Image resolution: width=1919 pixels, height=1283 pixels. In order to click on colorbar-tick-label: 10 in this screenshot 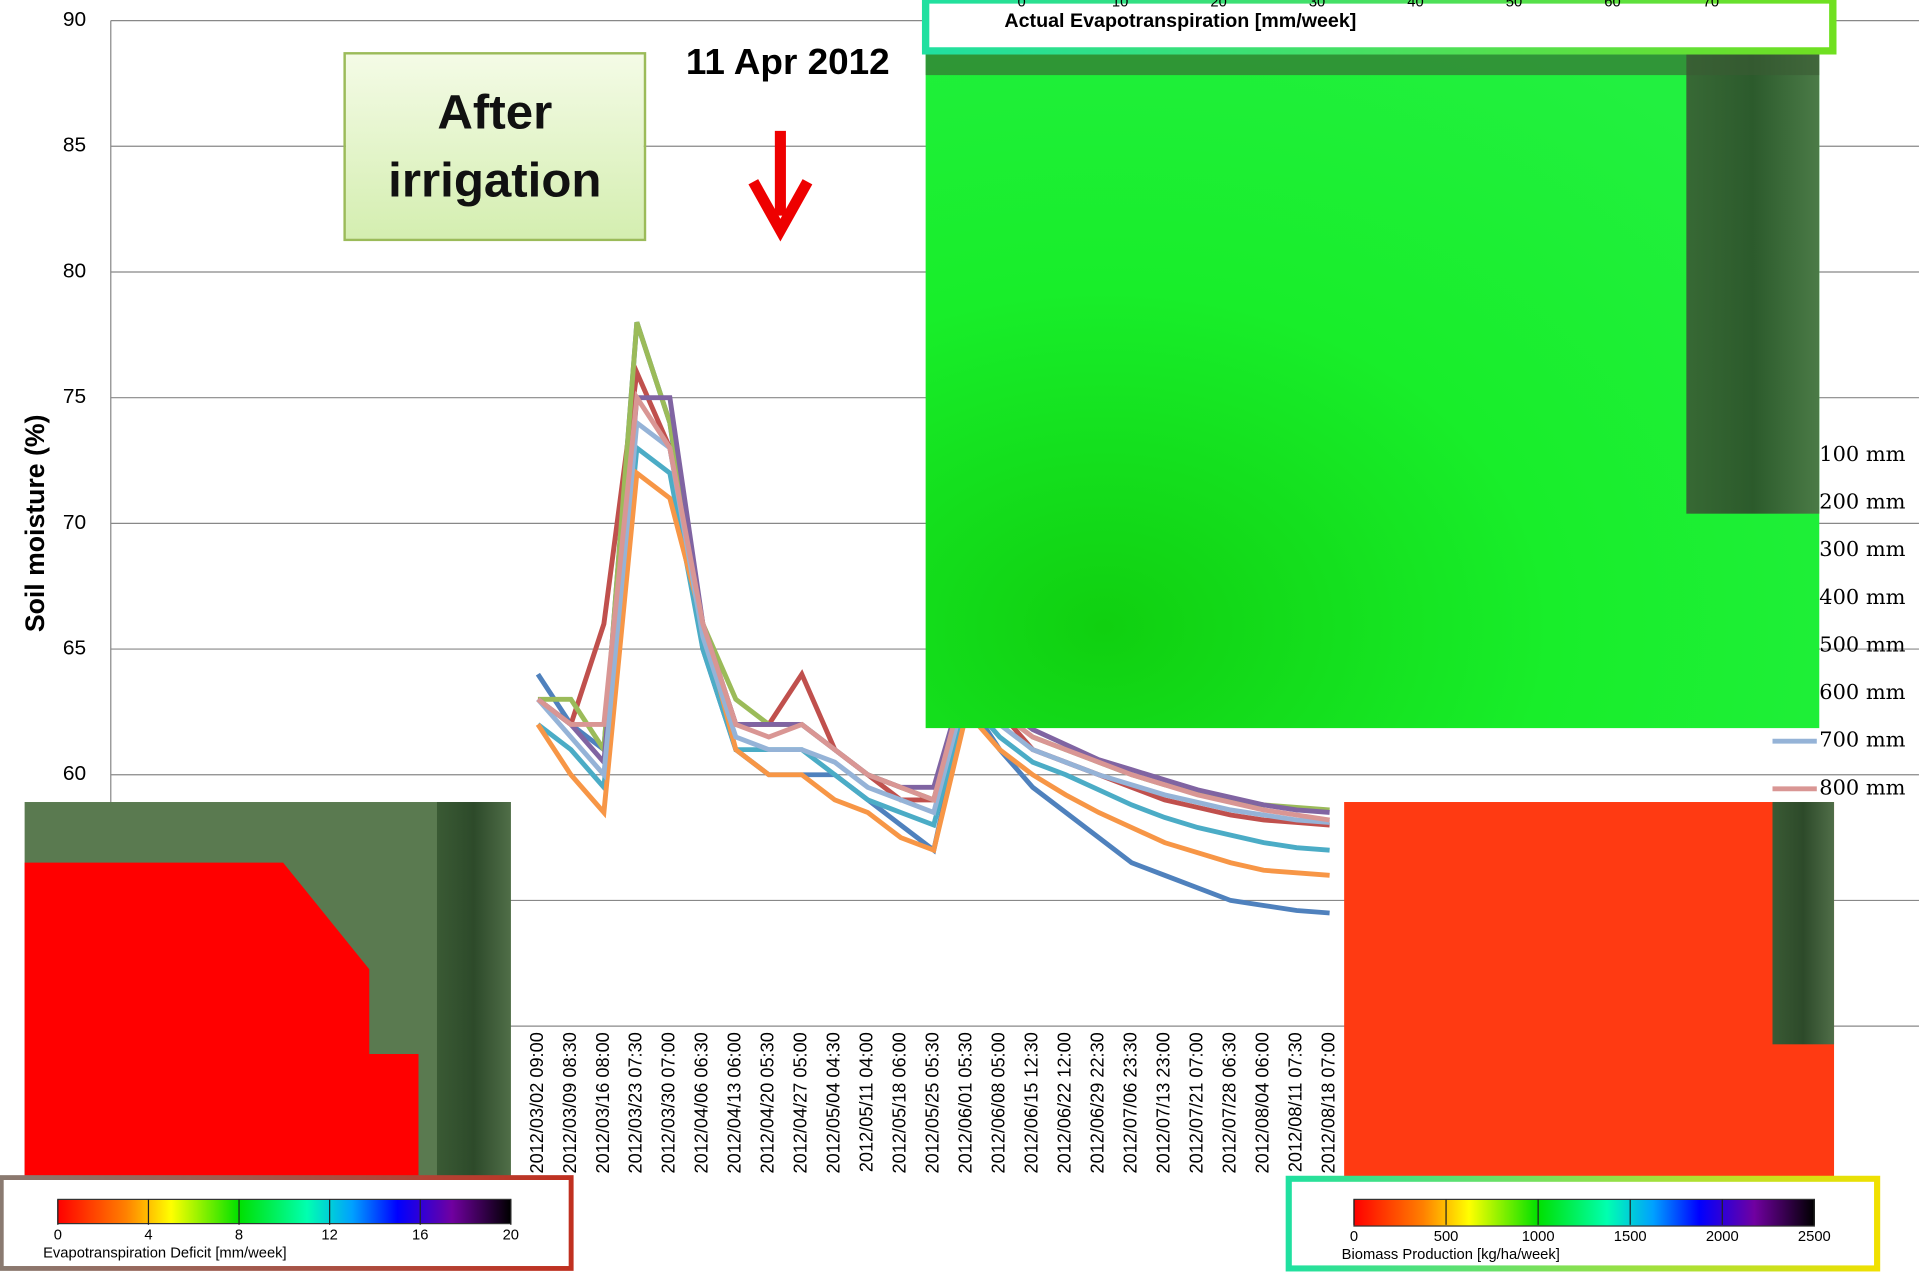, I will do `click(1120, 5)`.